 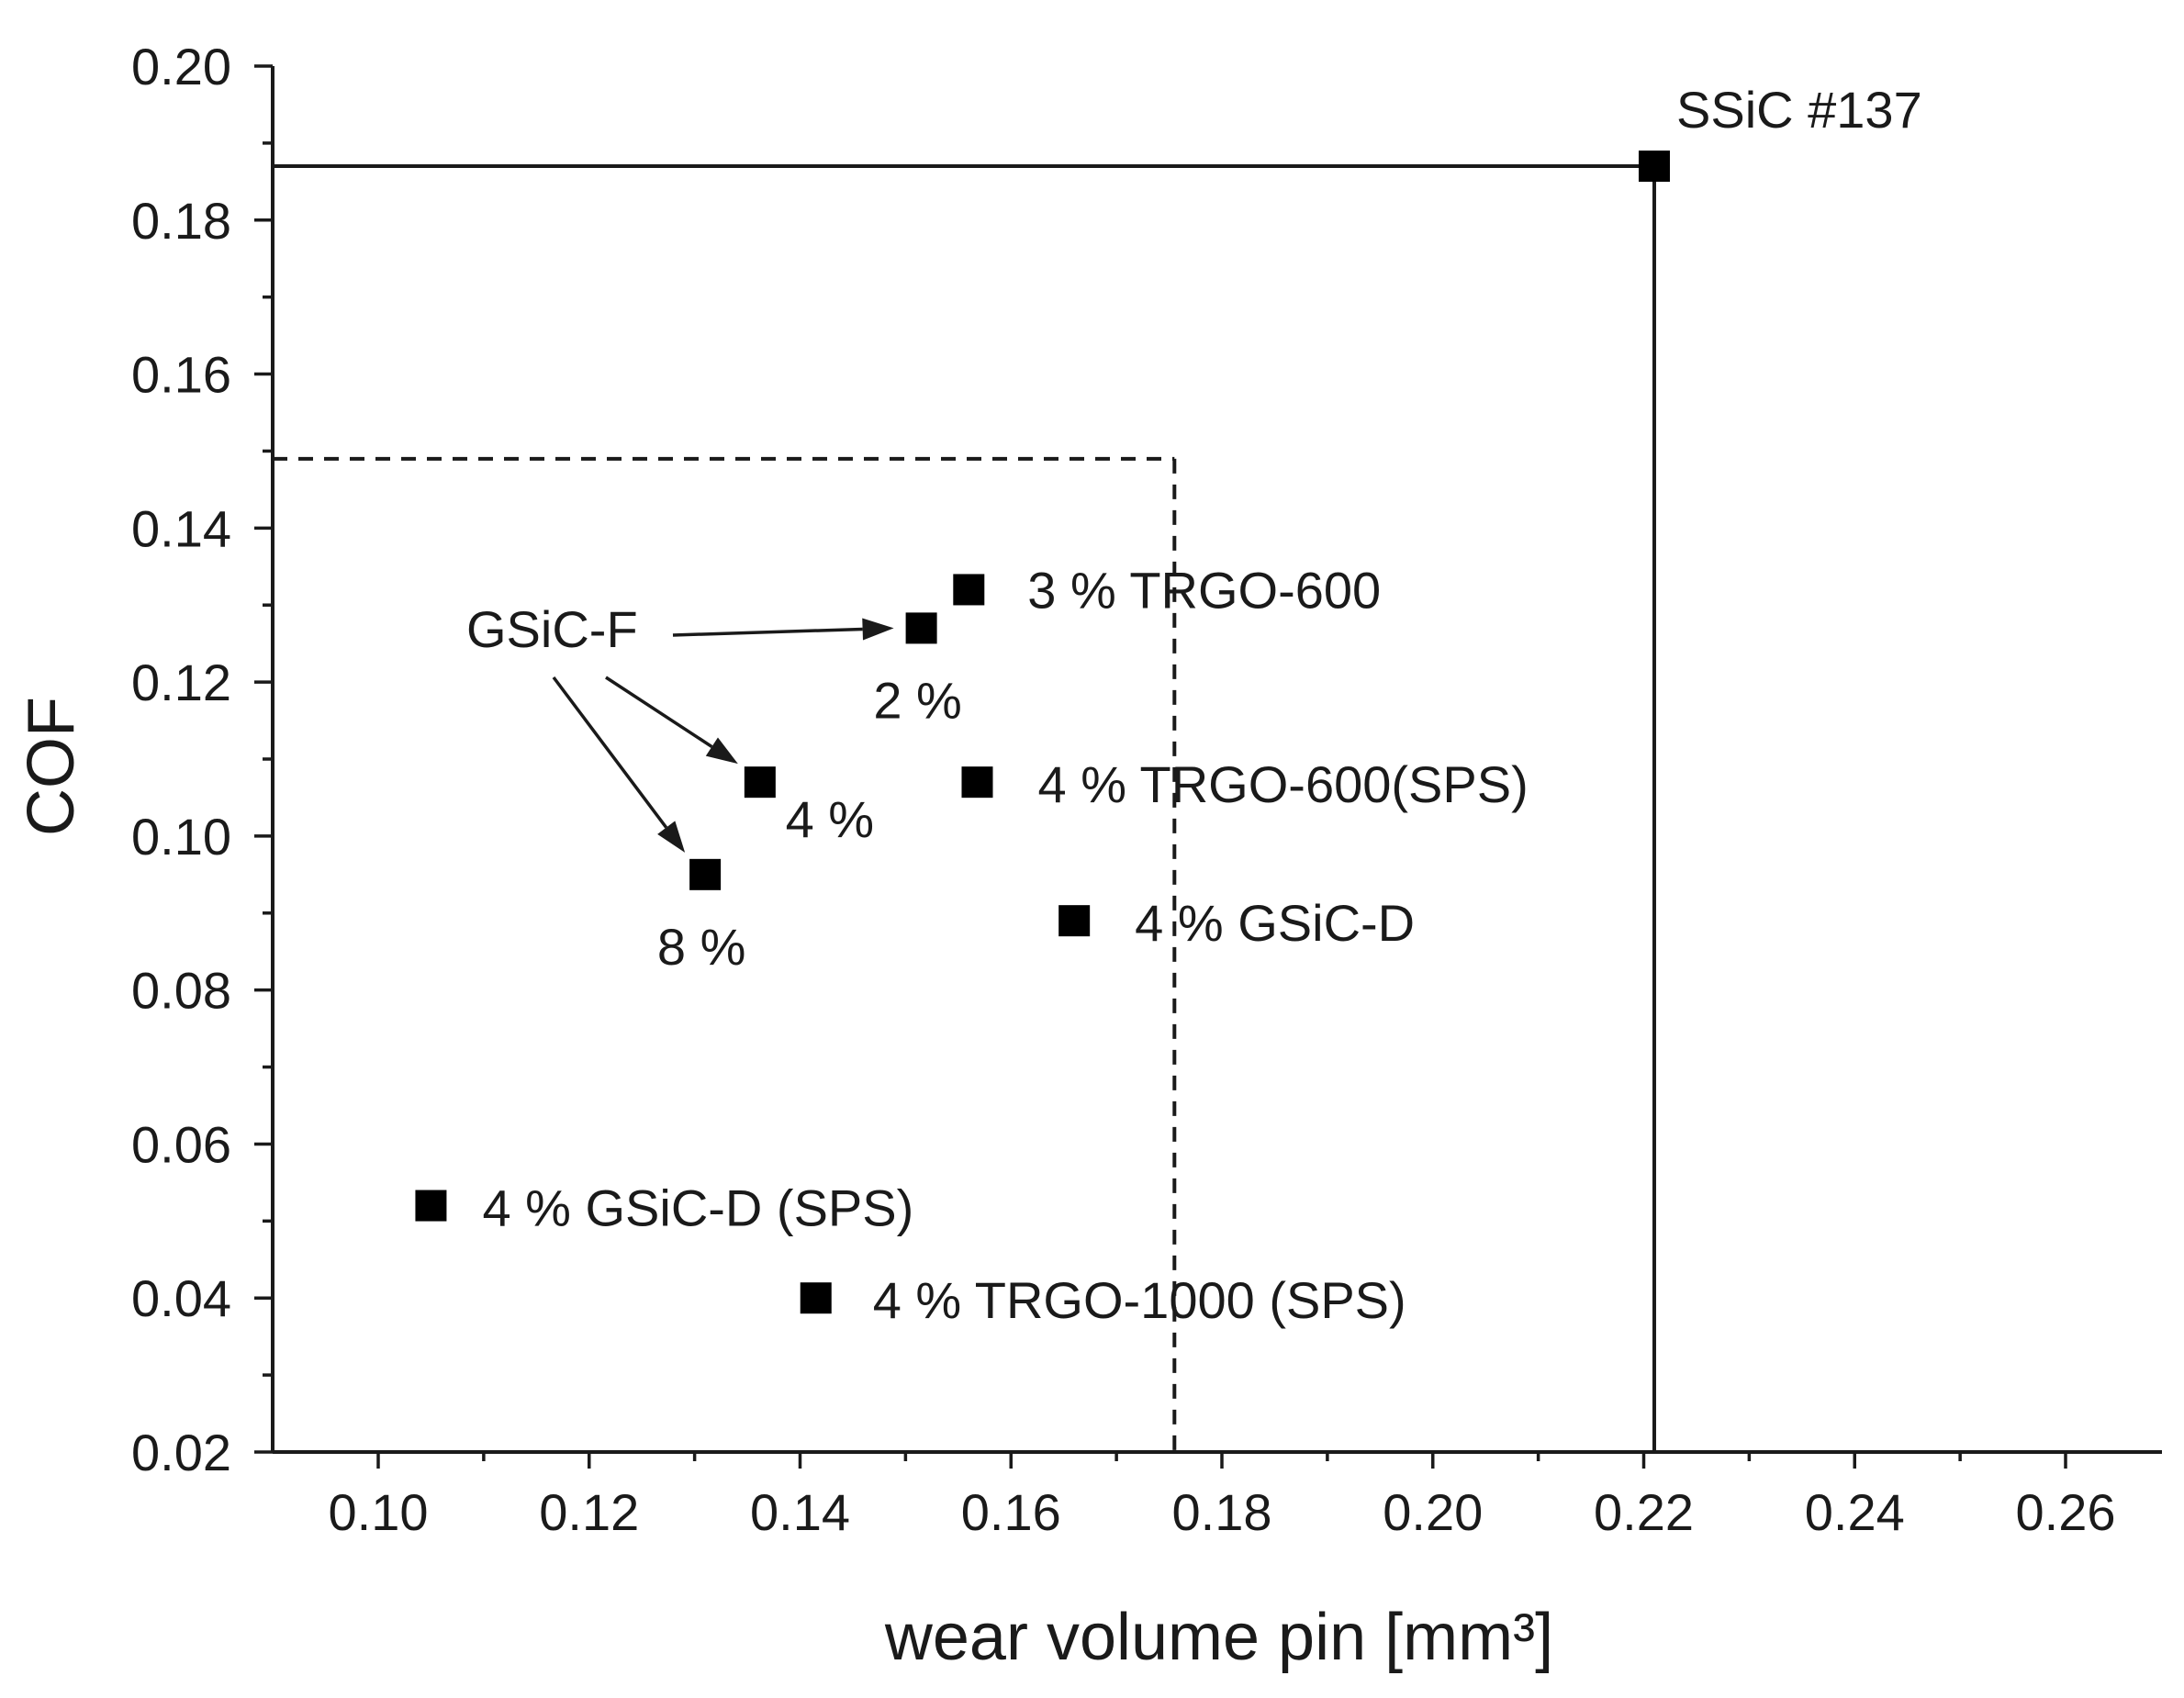 I want to click on y-tick-label: 0.20, so click(x=181, y=66).